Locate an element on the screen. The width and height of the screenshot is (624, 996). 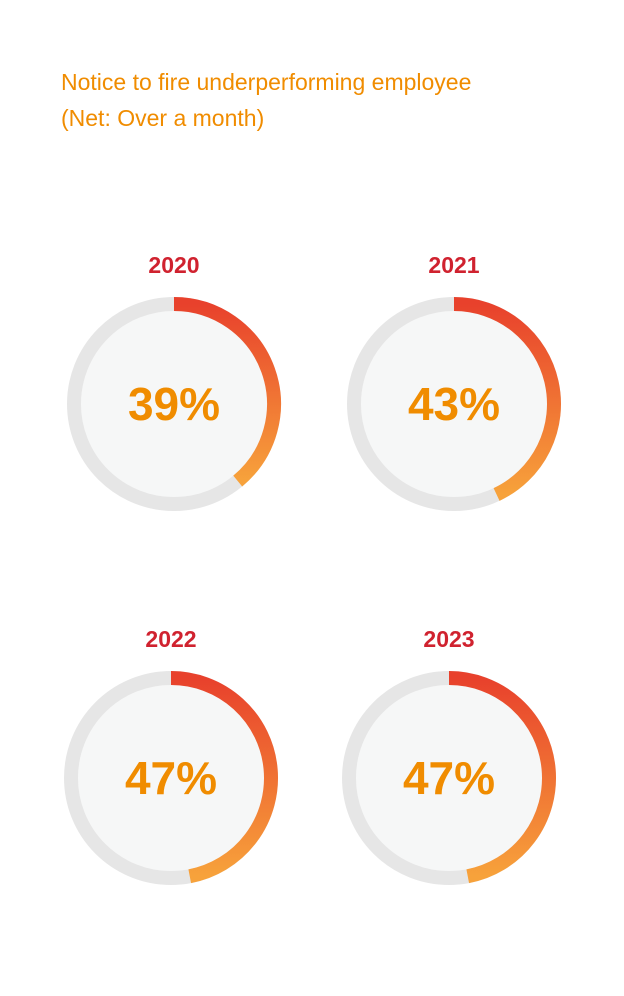
donut-arc-2021 is located at coordinates (507, 399).